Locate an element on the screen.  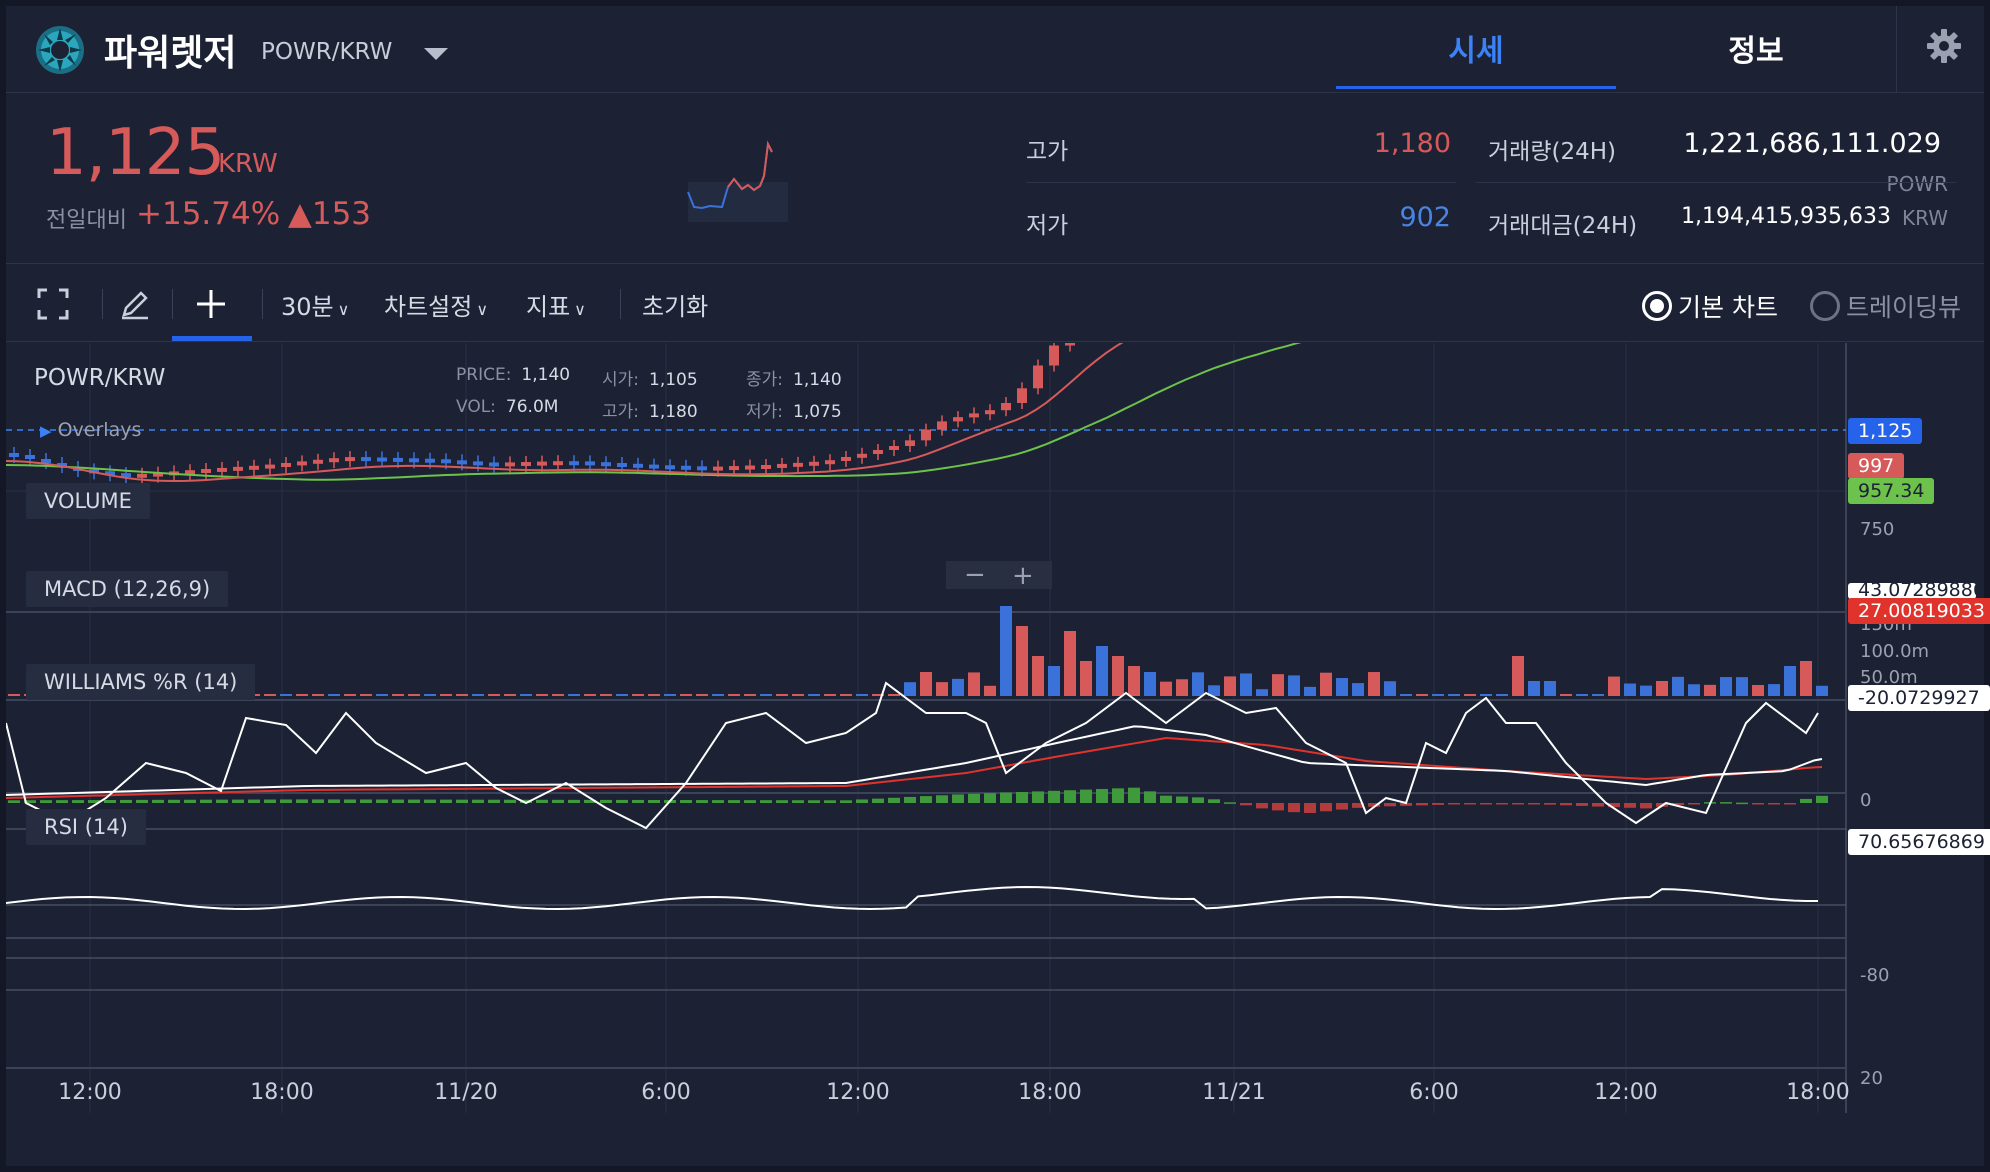
indicators-menu: 지표 ∨ is located at coordinates (556, 304).